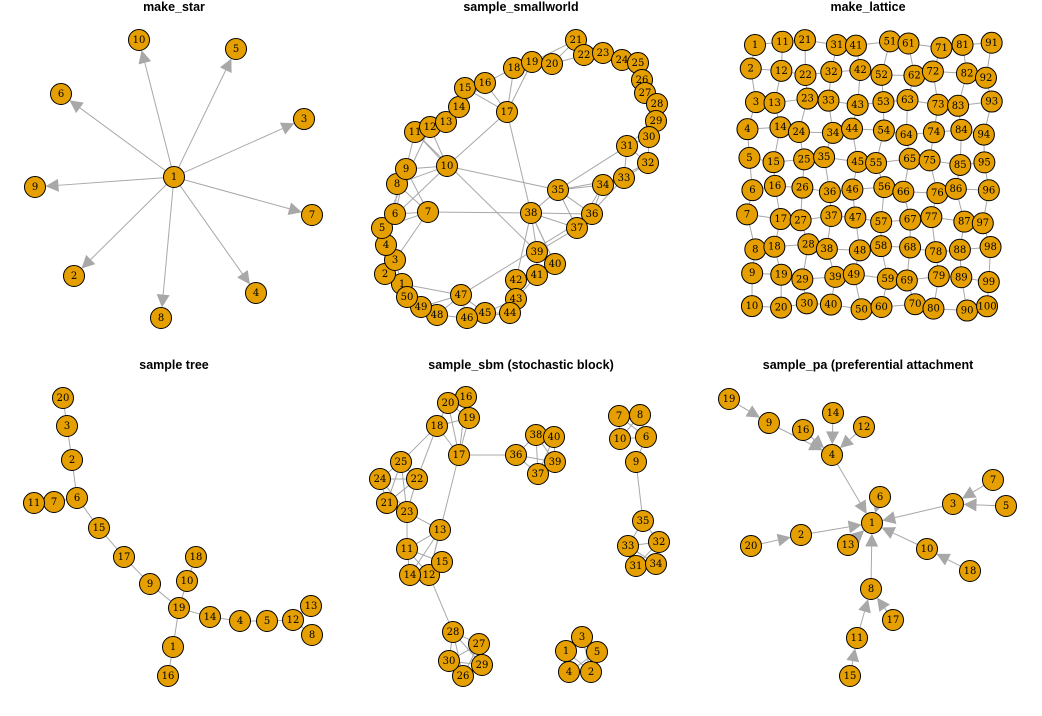 The height and width of the screenshot is (716, 1042). I want to click on node-label: 44, so click(510, 313).